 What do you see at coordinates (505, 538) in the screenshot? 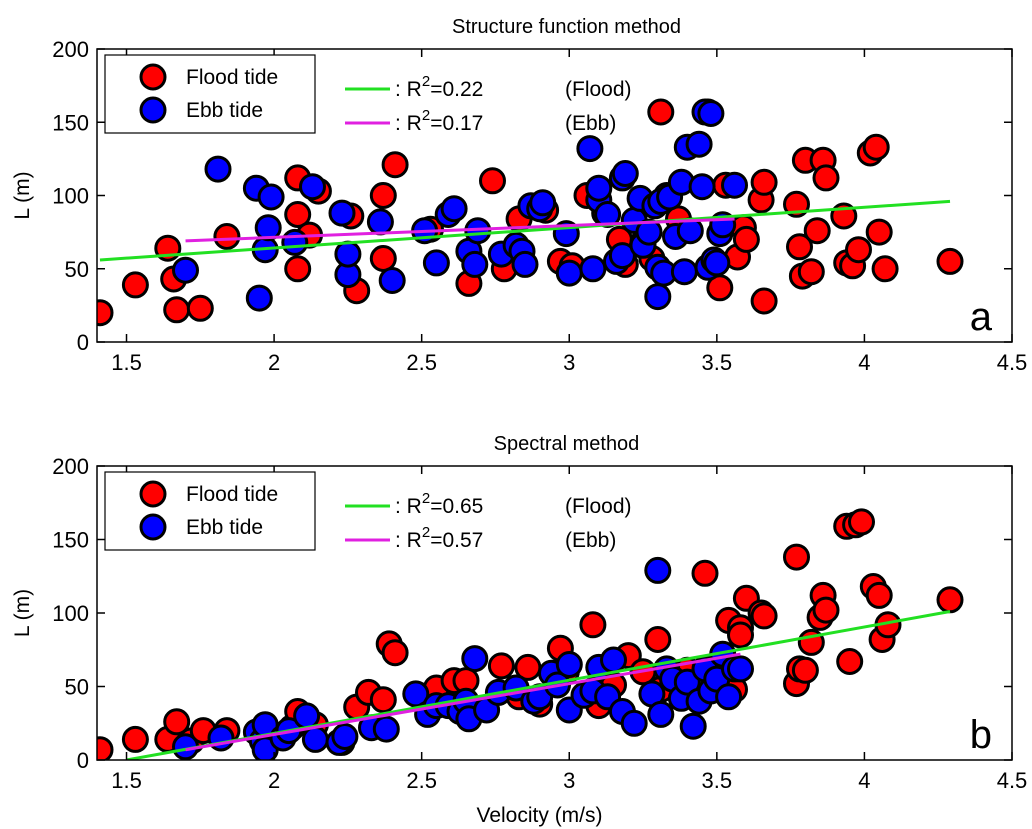
I see `fit-legend-label: : R2=0.57 (Ebb)` at bounding box center [505, 538].